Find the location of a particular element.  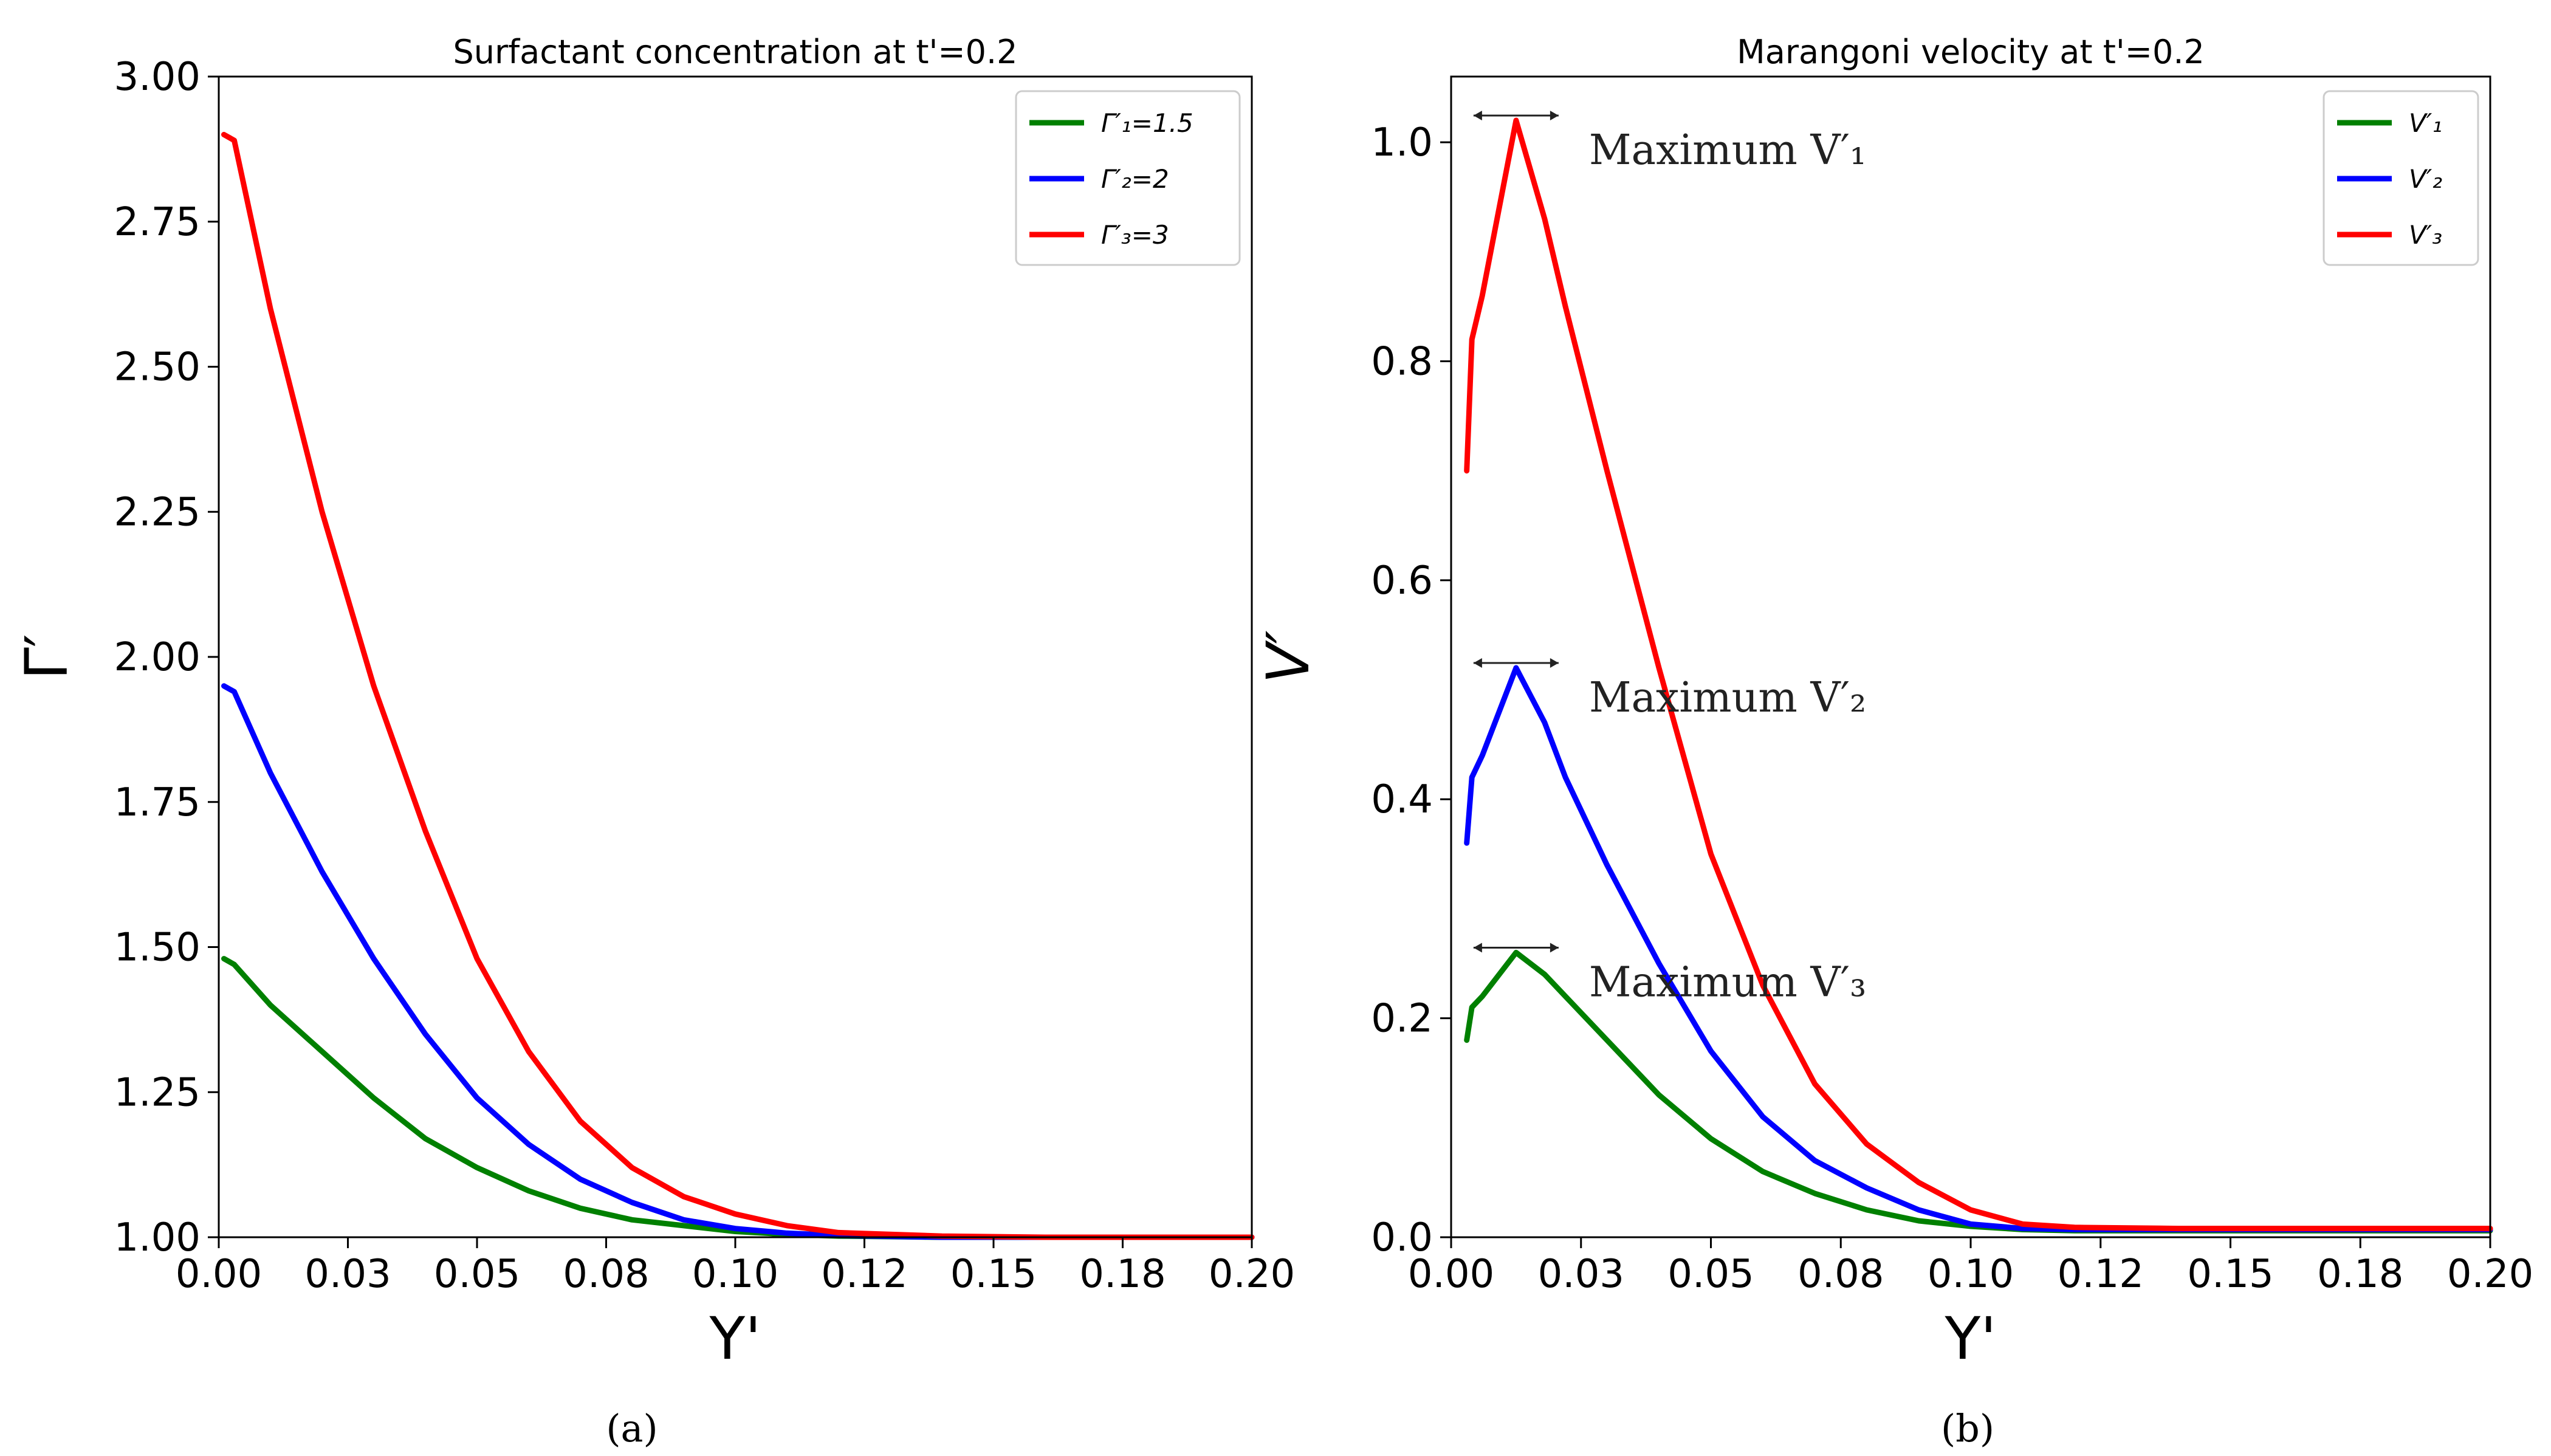

y-tick-label: 3.00 is located at coordinates (157, 77).